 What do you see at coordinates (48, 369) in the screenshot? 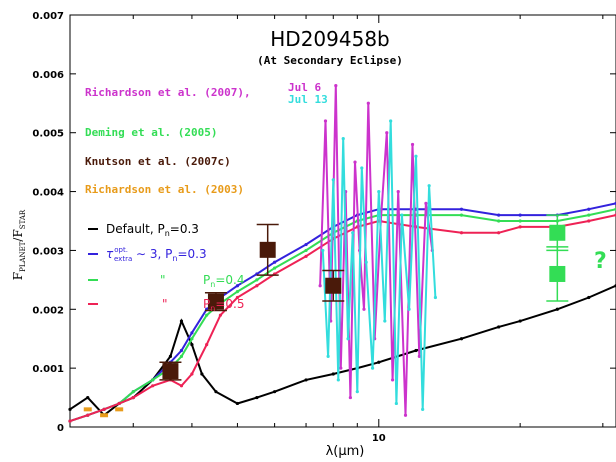
I see `y-tick-label: 0.001` at bounding box center [48, 369].